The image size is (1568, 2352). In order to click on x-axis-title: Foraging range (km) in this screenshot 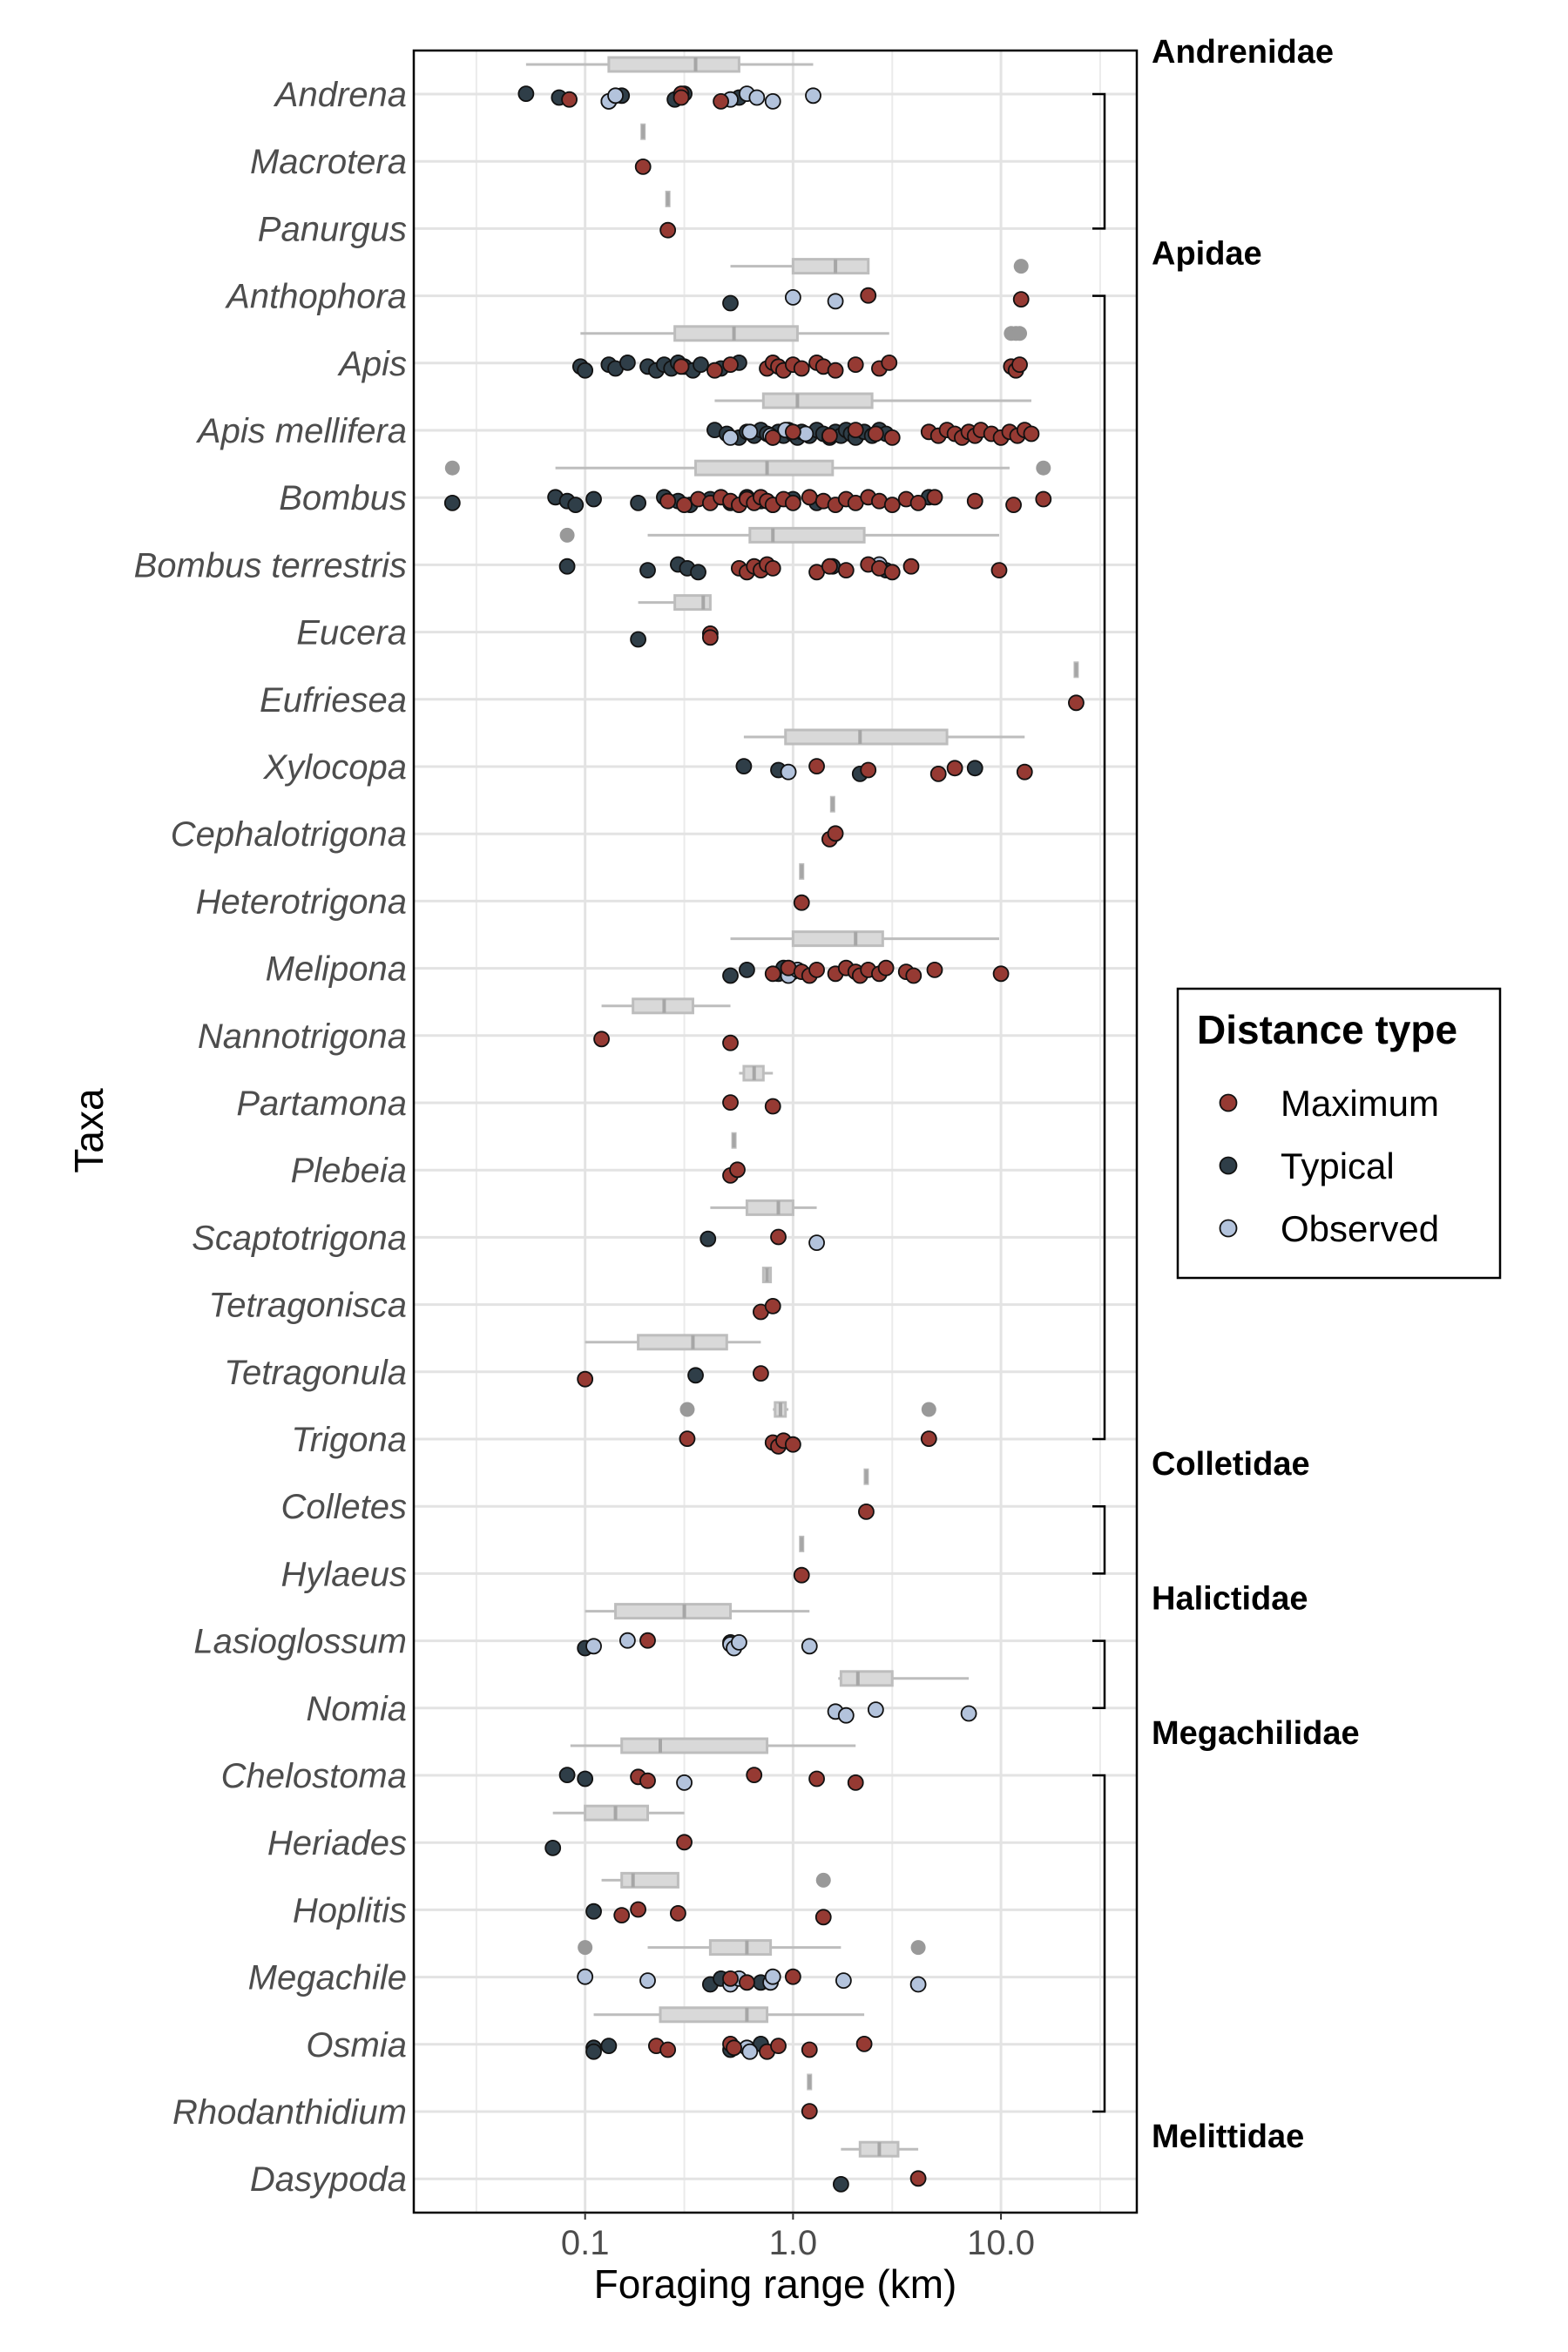, I will do `click(775, 2284)`.